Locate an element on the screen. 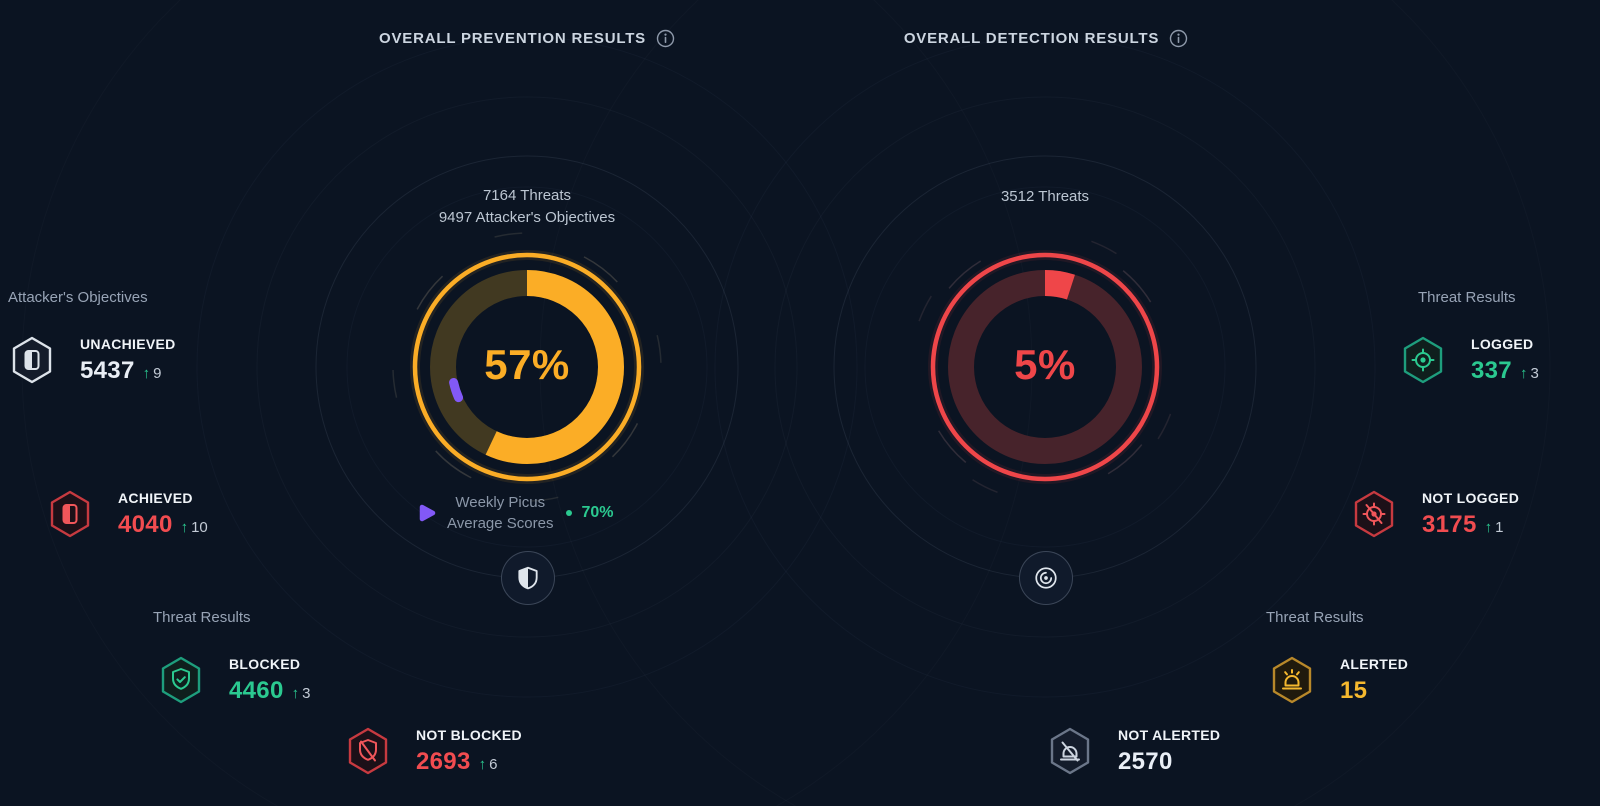 This screenshot has height=806, width=1600. stat-achieved-label: ACHIEVED is located at coordinates (155, 498).